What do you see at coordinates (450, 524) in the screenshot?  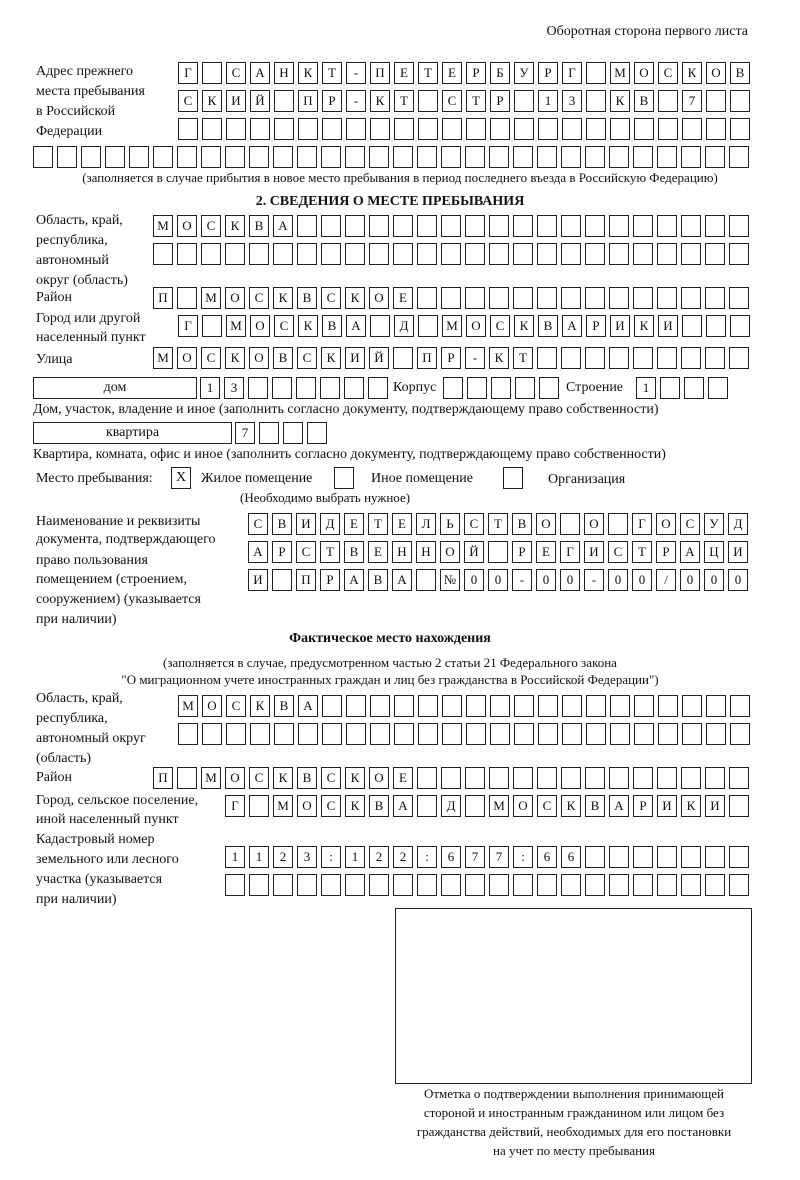 I see `char-cell: Ь` at bounding box center [450, 524].